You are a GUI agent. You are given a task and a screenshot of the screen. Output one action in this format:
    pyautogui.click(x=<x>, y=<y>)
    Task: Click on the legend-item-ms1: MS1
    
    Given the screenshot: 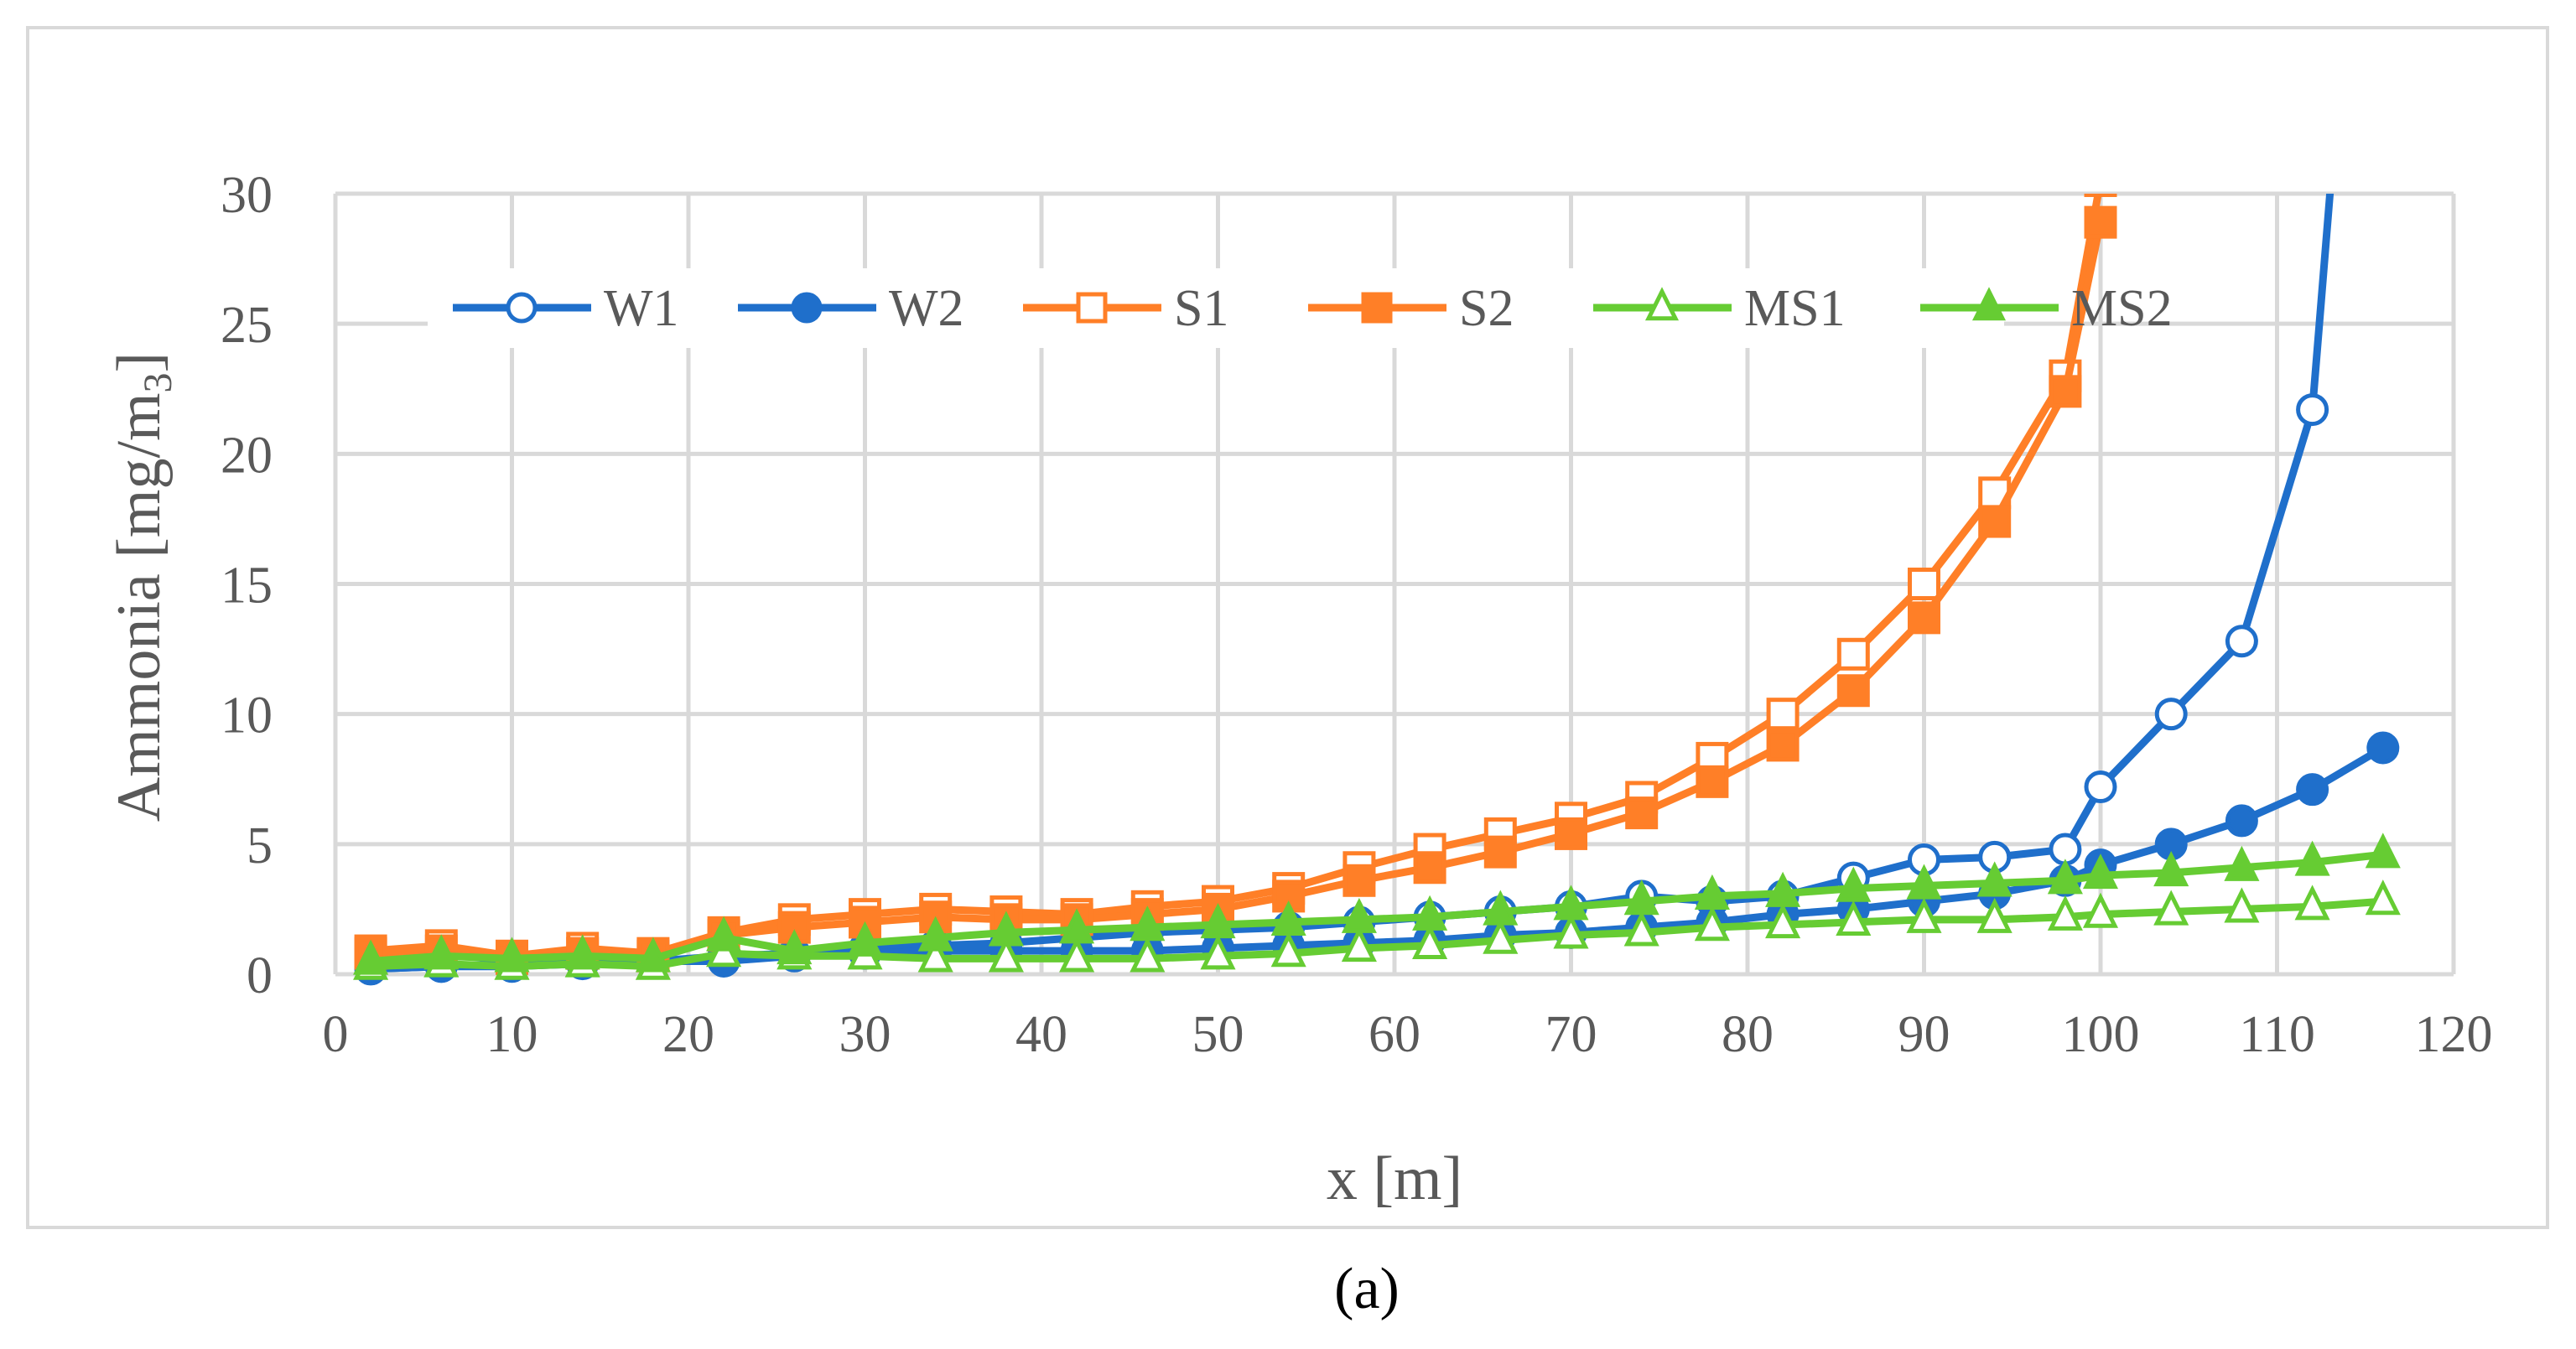 What is the action you would take?
    pyautogui.click(x=1720, y=308)
    